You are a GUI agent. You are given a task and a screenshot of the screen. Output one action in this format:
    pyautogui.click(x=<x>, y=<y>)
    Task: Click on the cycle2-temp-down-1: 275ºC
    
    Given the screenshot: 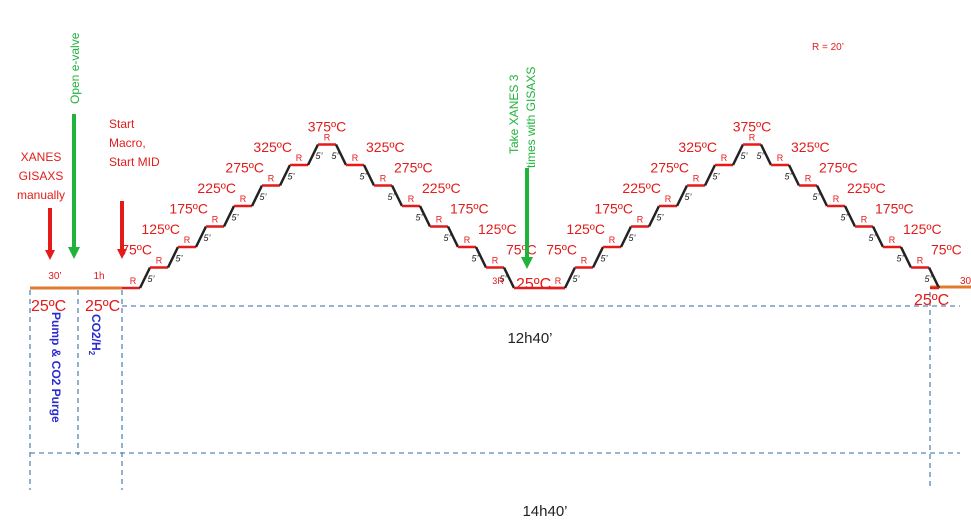 What is the action you would take?
    pyautogui.click(x=838, y=168)
    